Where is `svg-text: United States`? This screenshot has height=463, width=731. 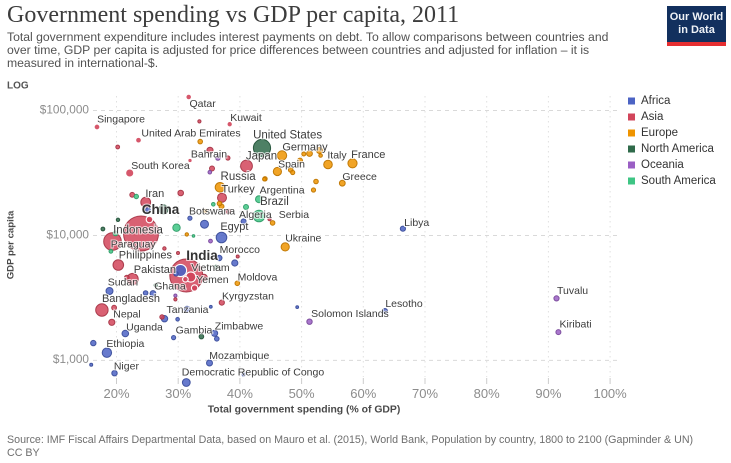
svg-text: United States is located at coordinates (287, 135).